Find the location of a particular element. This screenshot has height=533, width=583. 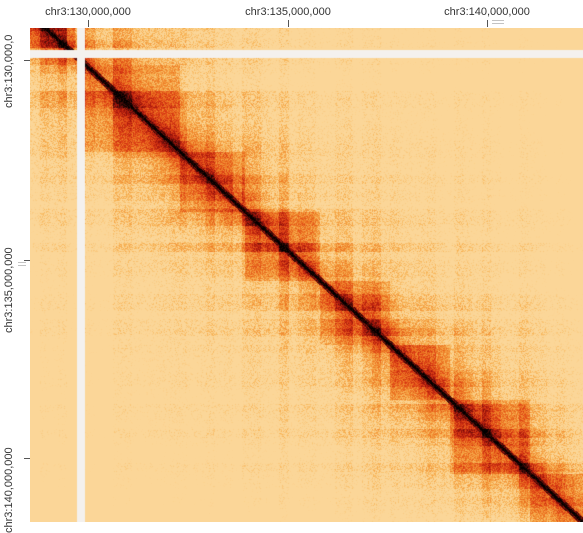

top-tick-label: chr3:140,000,000 is located at coordinates (487, 12).